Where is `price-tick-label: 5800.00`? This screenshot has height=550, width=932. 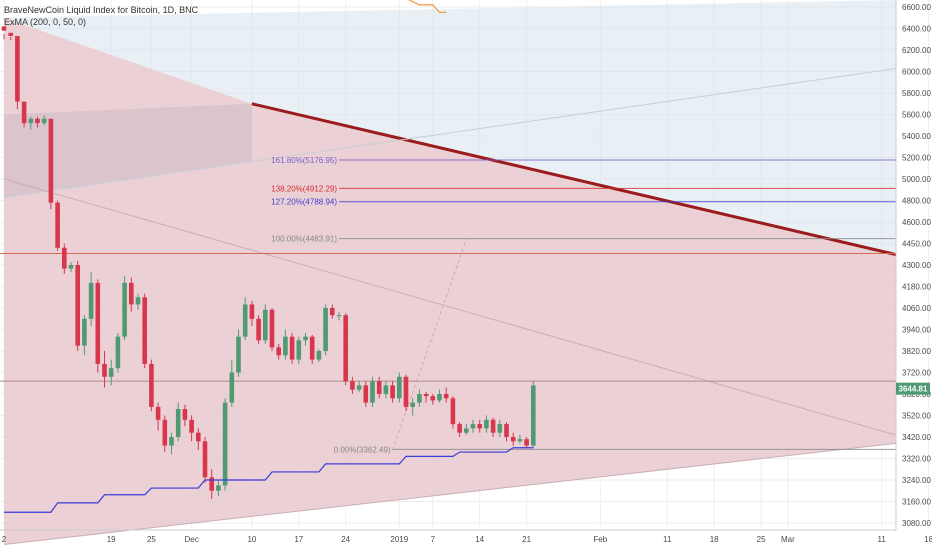
price-tick-label: 5800.00 is located at coordinates (916, 93).